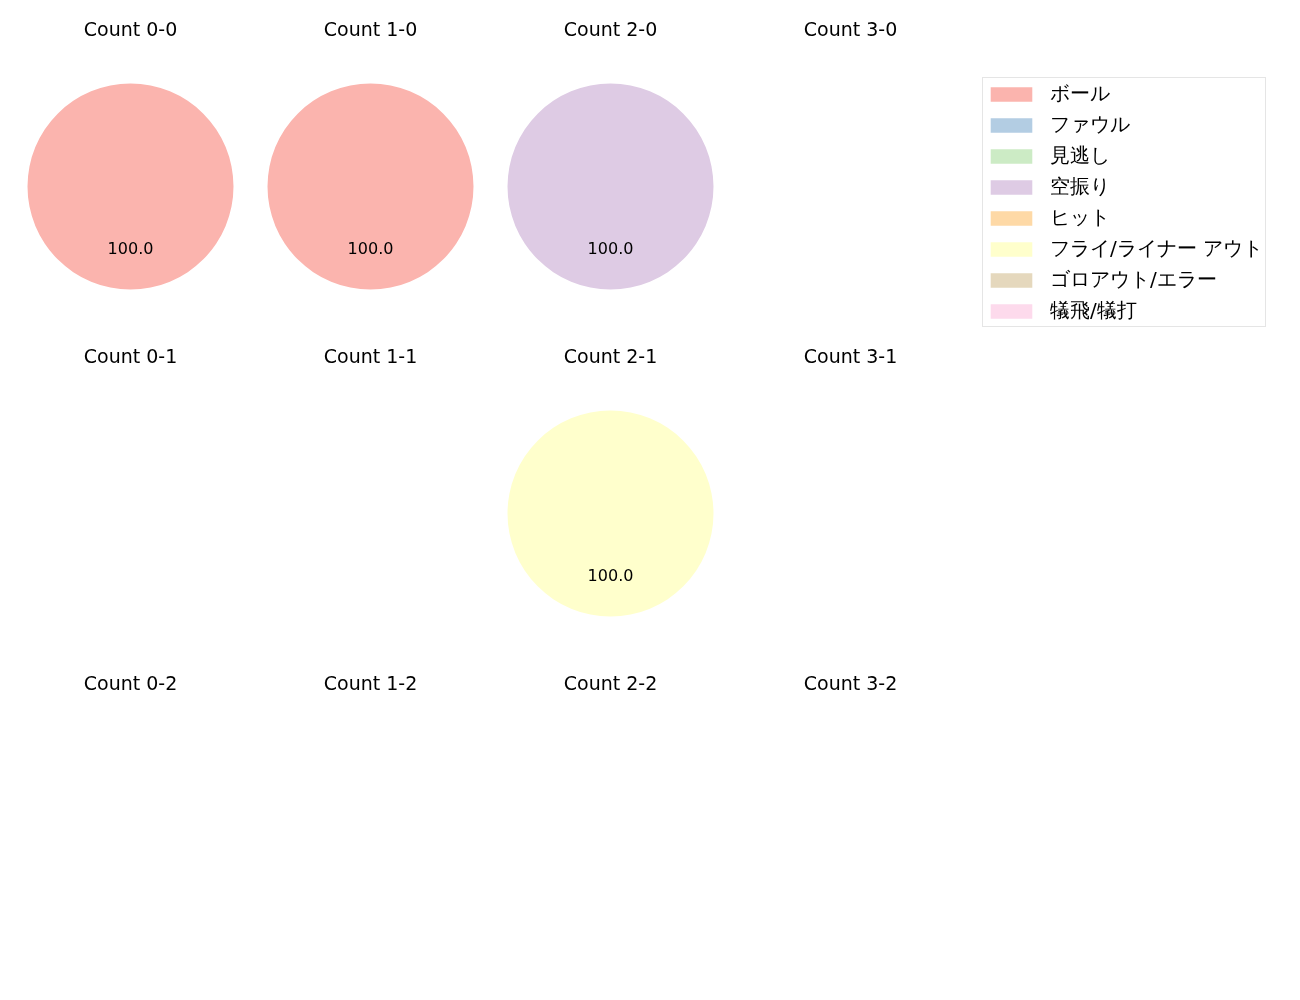 The height and width of the screenshot is (1000, 1300). I want to click on text: Count 3-2, so click(850, 682).